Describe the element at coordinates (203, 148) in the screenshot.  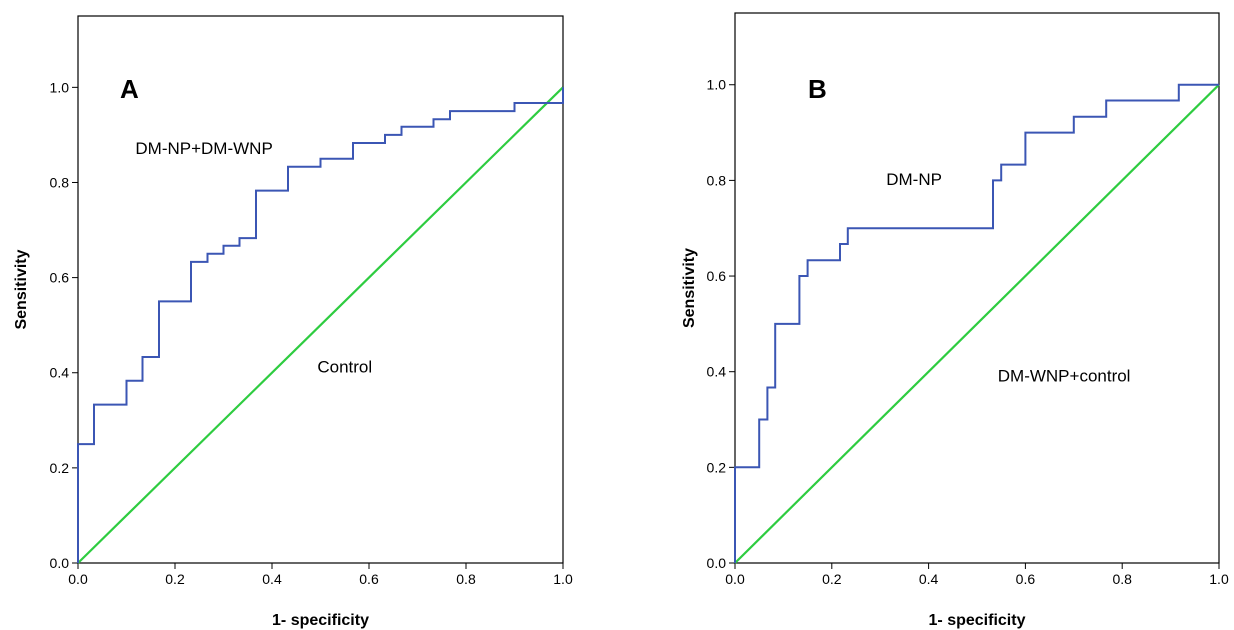
I see `series-annotation: DM-NP+DM-WNP` at that location.